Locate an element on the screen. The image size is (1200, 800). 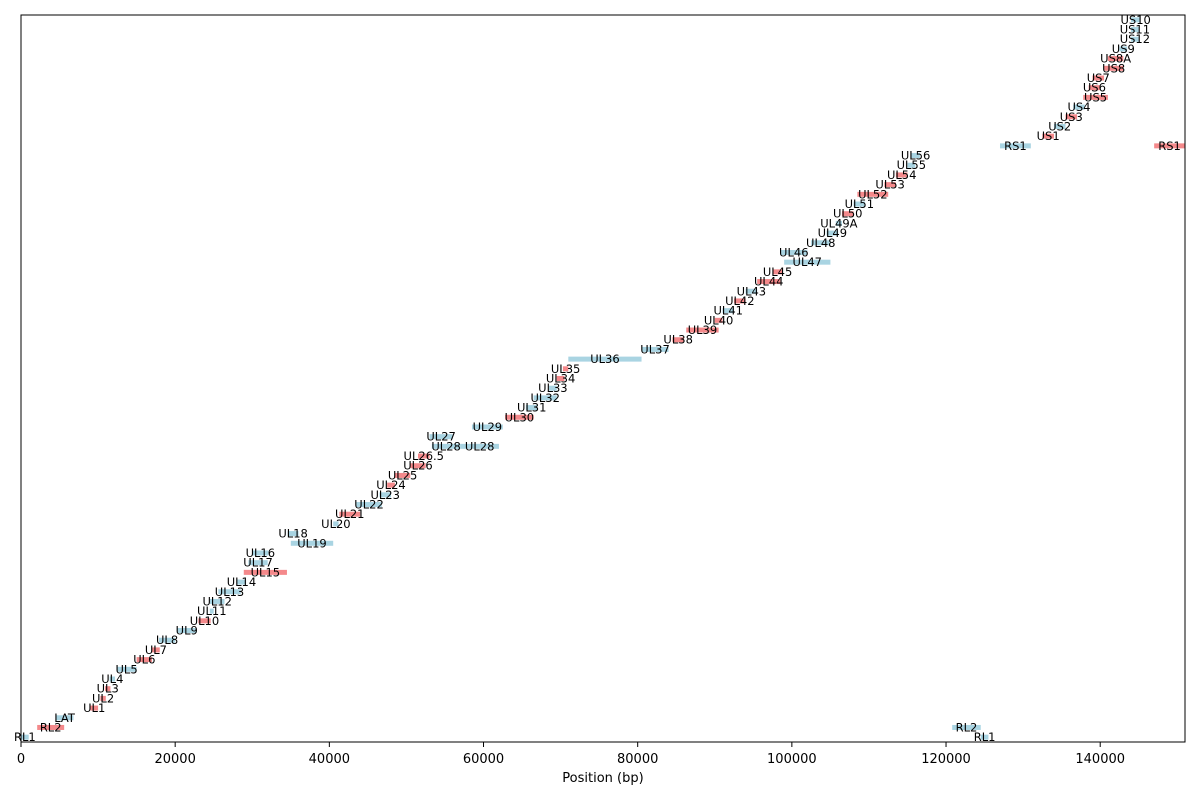
gene-bar-ul25 is located at coordinates (402, 475).